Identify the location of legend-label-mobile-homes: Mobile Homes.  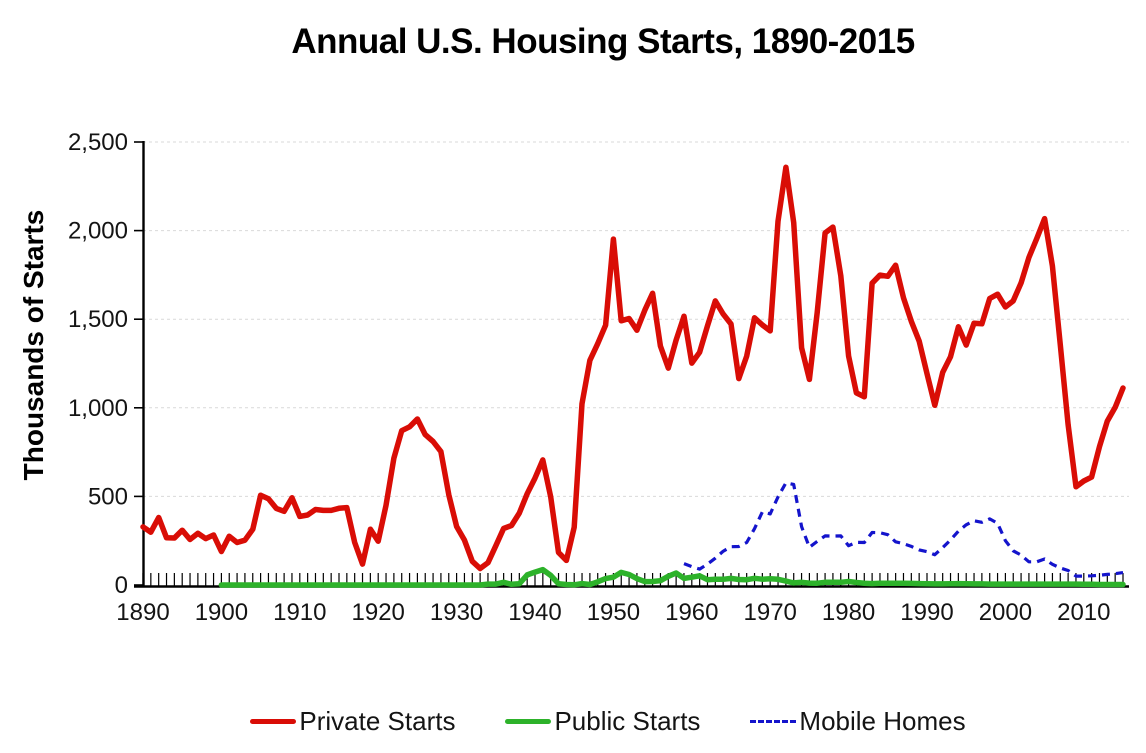
(882, 721).